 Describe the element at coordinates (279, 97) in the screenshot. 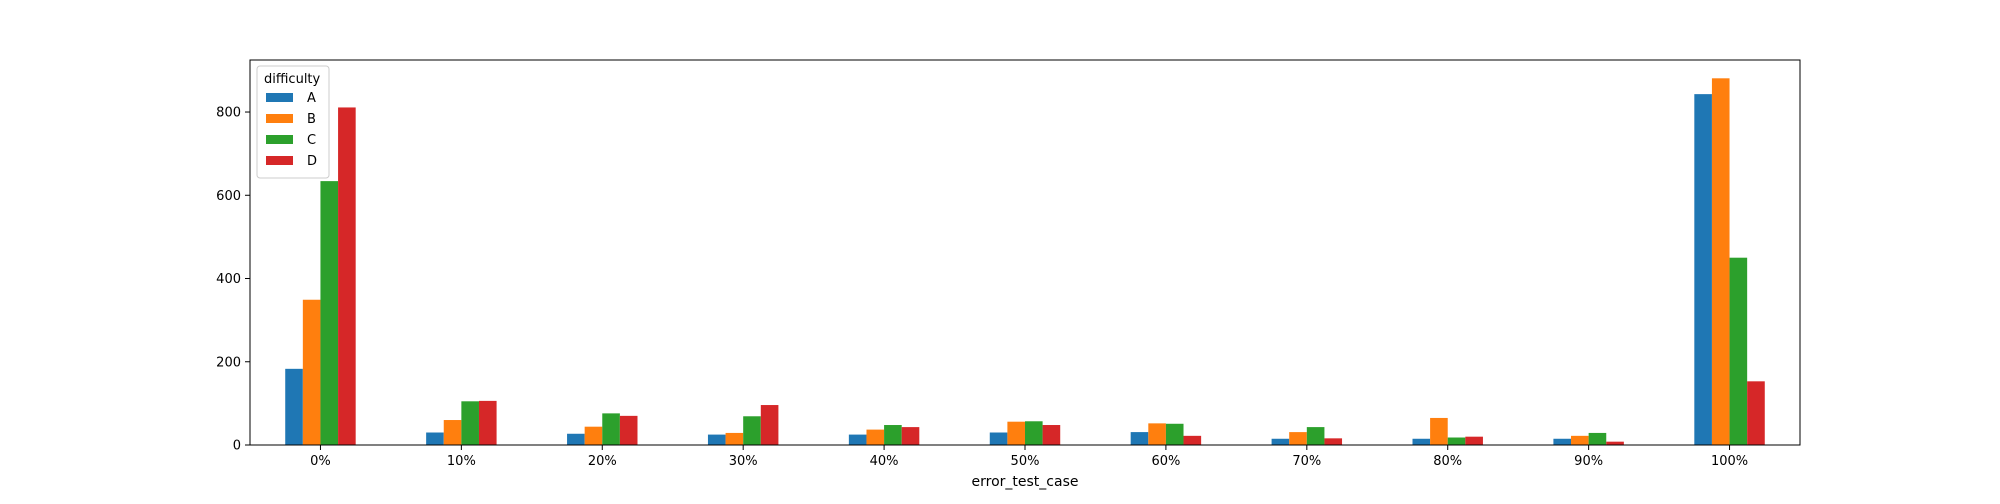

I see `legend-swatch-A` at that location.